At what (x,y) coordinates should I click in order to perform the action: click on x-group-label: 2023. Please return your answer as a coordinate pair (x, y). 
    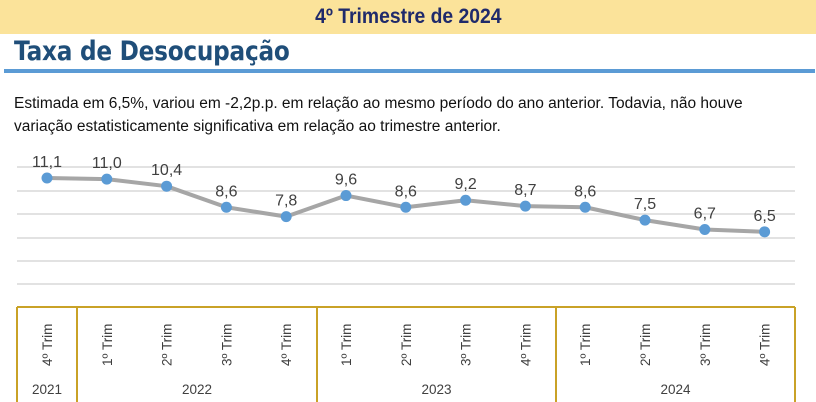
    Looking at the image, I should click on (436, 389).